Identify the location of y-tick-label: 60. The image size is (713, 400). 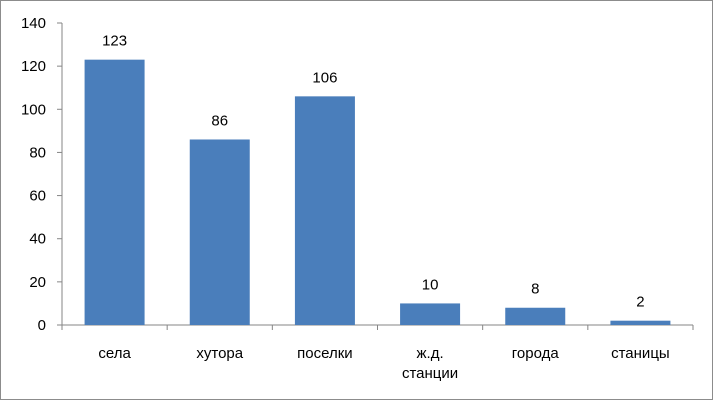
(37, 196).